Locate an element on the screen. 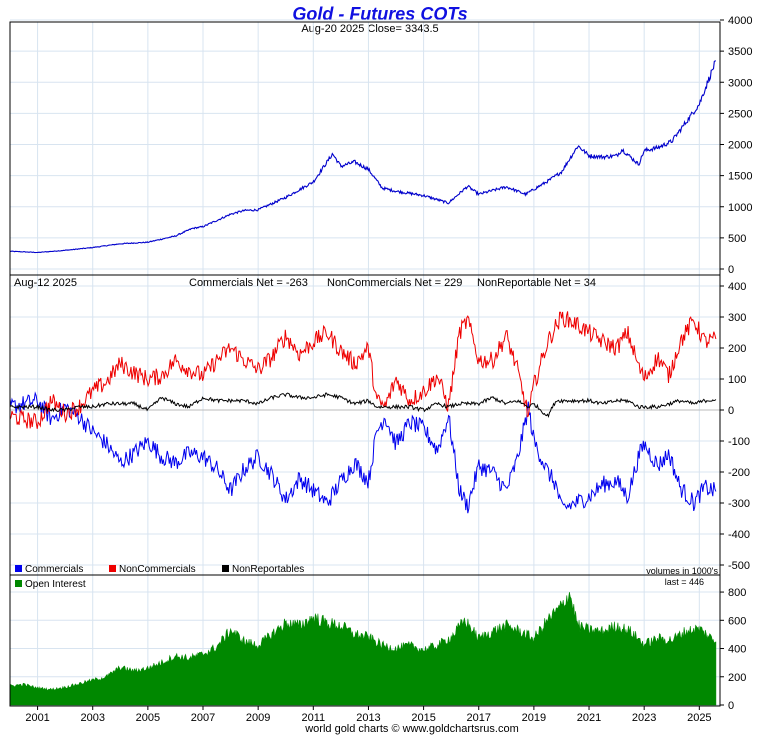 The width and height of the screenshot is (760, 735). legend-swatch-nonreportables is located at coordinates (225, 568).